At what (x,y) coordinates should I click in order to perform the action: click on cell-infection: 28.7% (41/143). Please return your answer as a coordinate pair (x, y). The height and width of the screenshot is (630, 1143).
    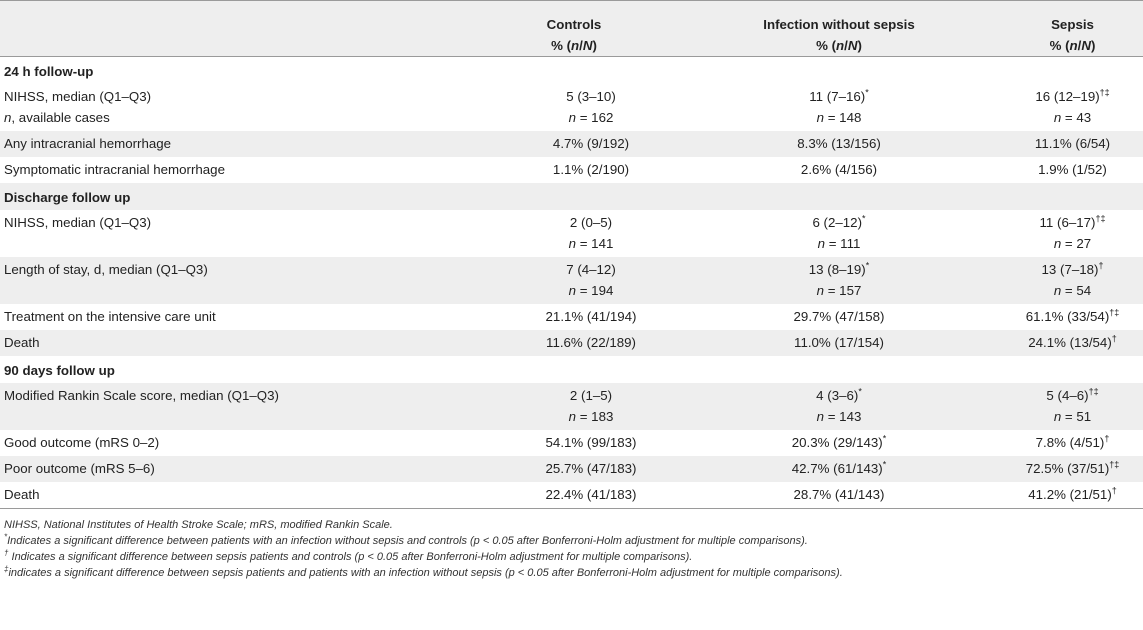
    Looking at the image, I should click on (812, 495).